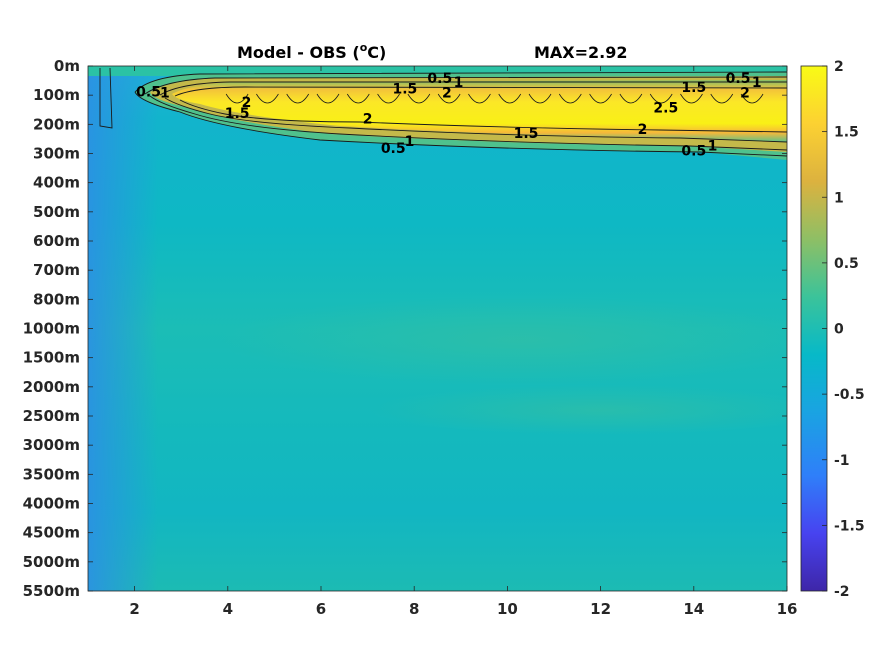 The image size is (875, 656). Describe the element at coordinates (839, 67) in the screenshot. I see `colorbar-tick-label: 2` at that location.